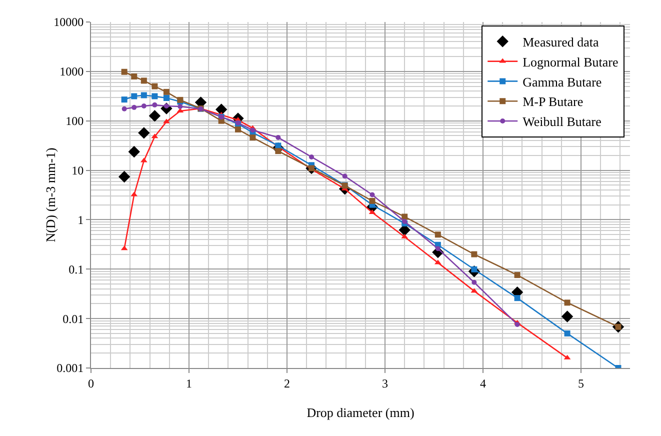  What do you see at coordinates (385, 383) in the screenshot?
I see `x-tick-label: 3` at bounding box center [385, 383].